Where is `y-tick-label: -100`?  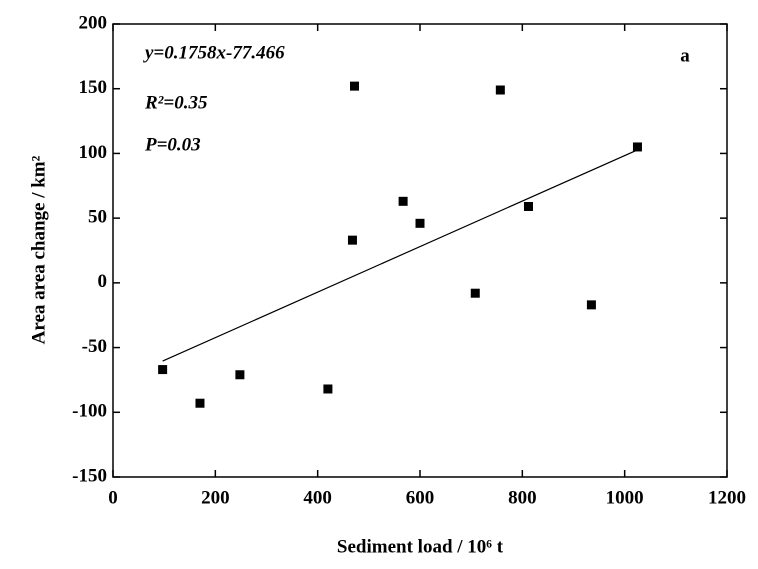
y-tick-label: -100 is located at coordinates (89, 411).